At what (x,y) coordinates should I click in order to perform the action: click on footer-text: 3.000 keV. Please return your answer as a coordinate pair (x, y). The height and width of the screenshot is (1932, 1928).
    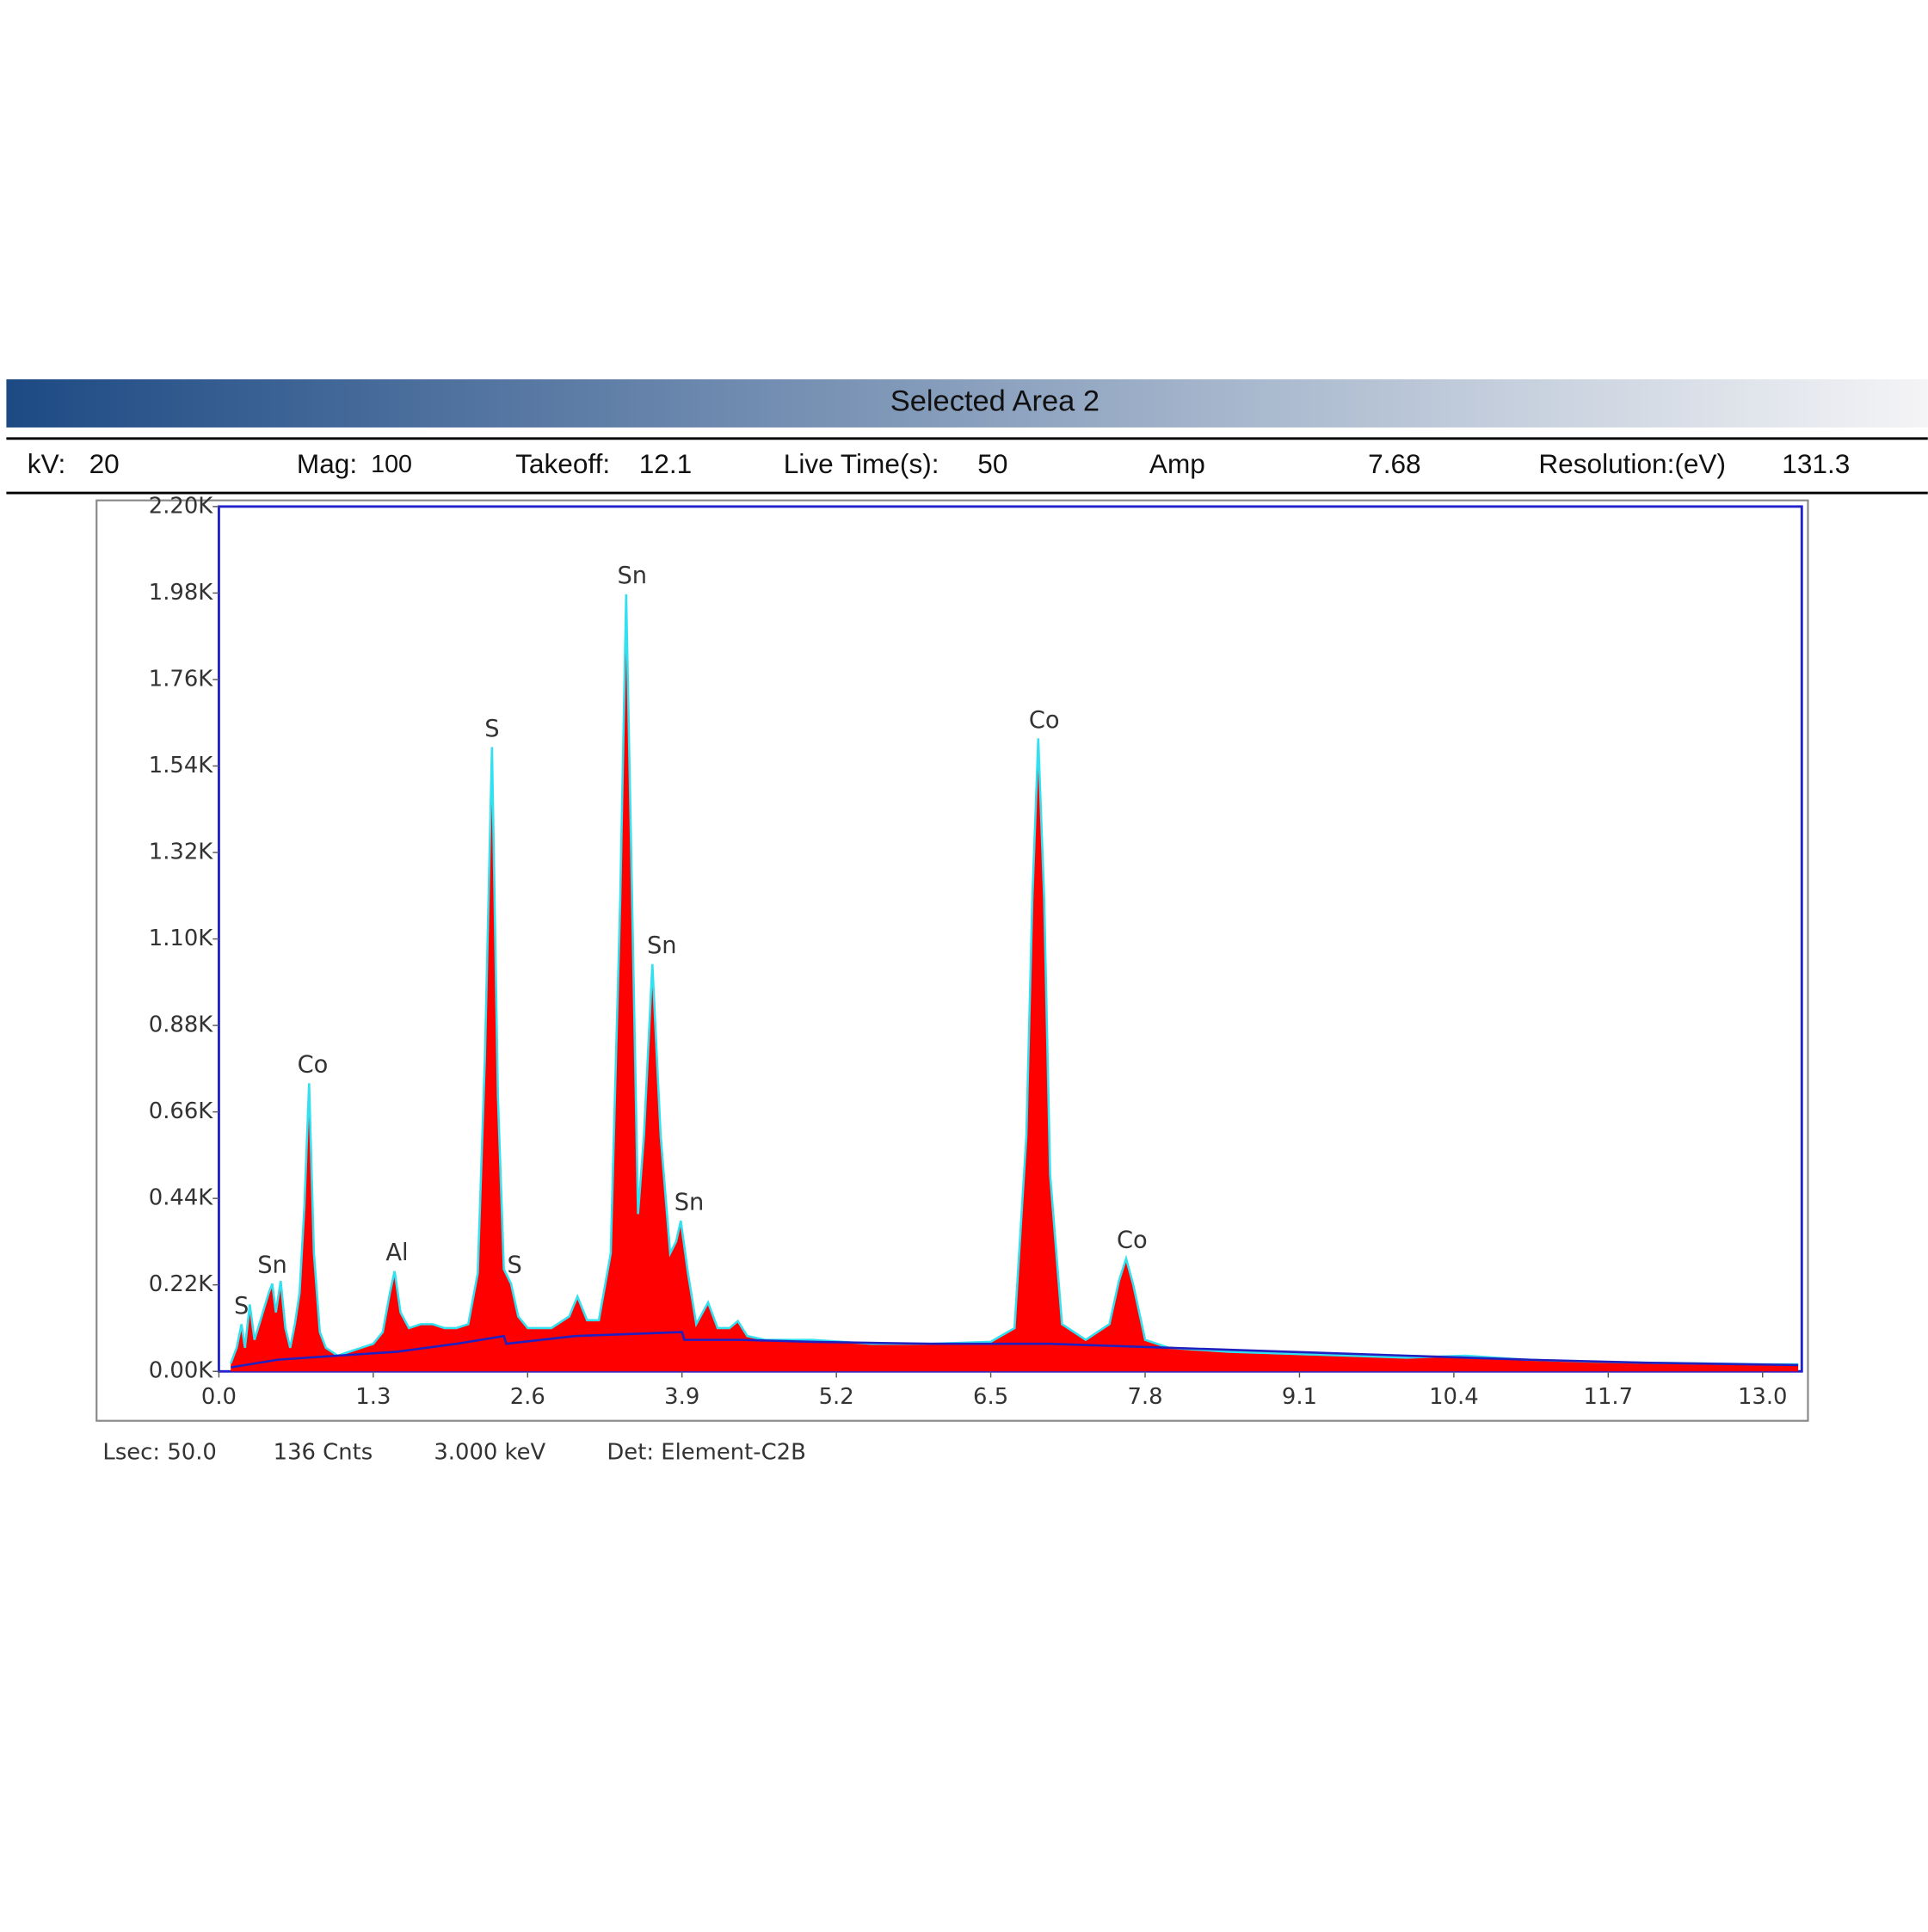
    Looking at the image, I should click on (490, 1453).